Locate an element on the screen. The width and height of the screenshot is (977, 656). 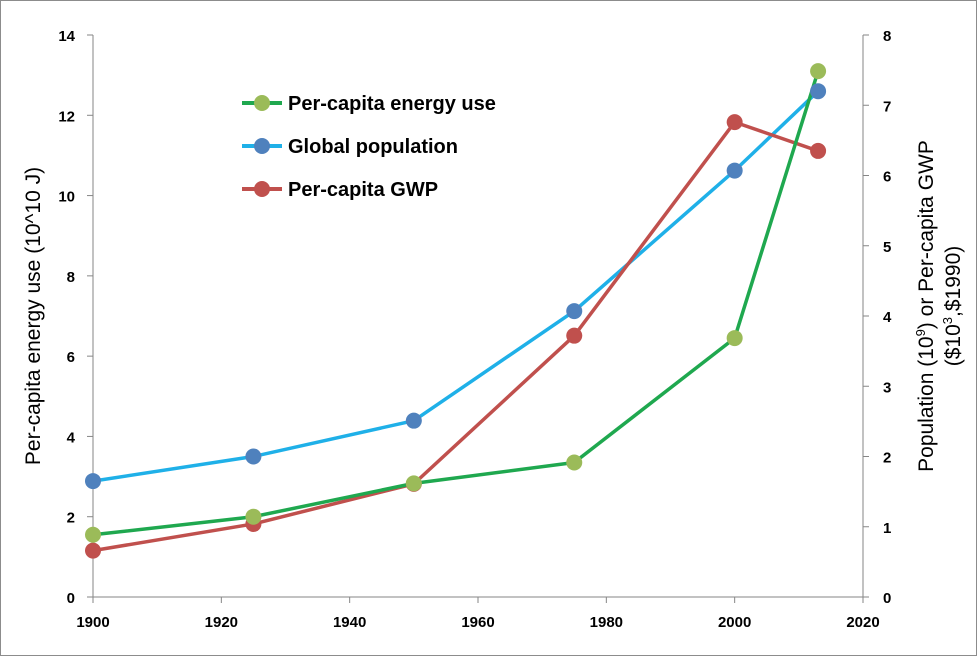
y-left-tick-label: 12 is located at coordinates (66, 116).